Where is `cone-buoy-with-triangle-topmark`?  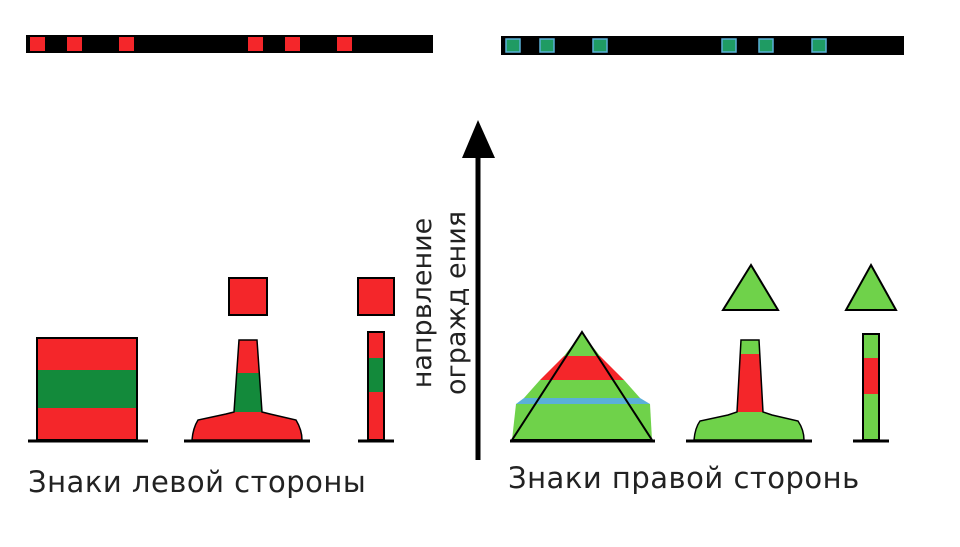
cone-buoy-with-triangle-topmark is located at coordinates (749, 353).